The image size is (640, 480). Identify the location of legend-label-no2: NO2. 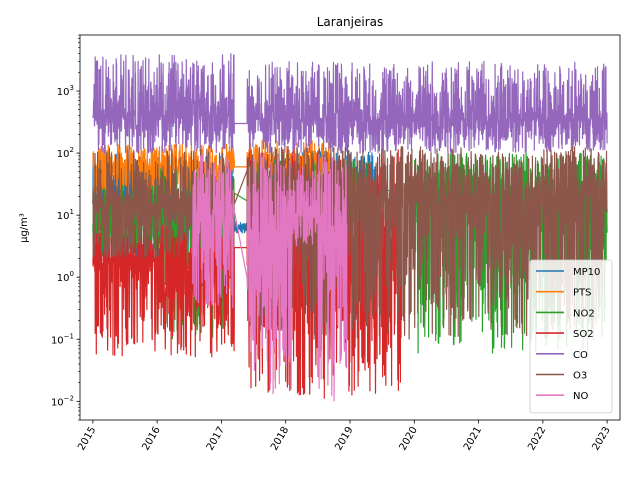
(584, 313).